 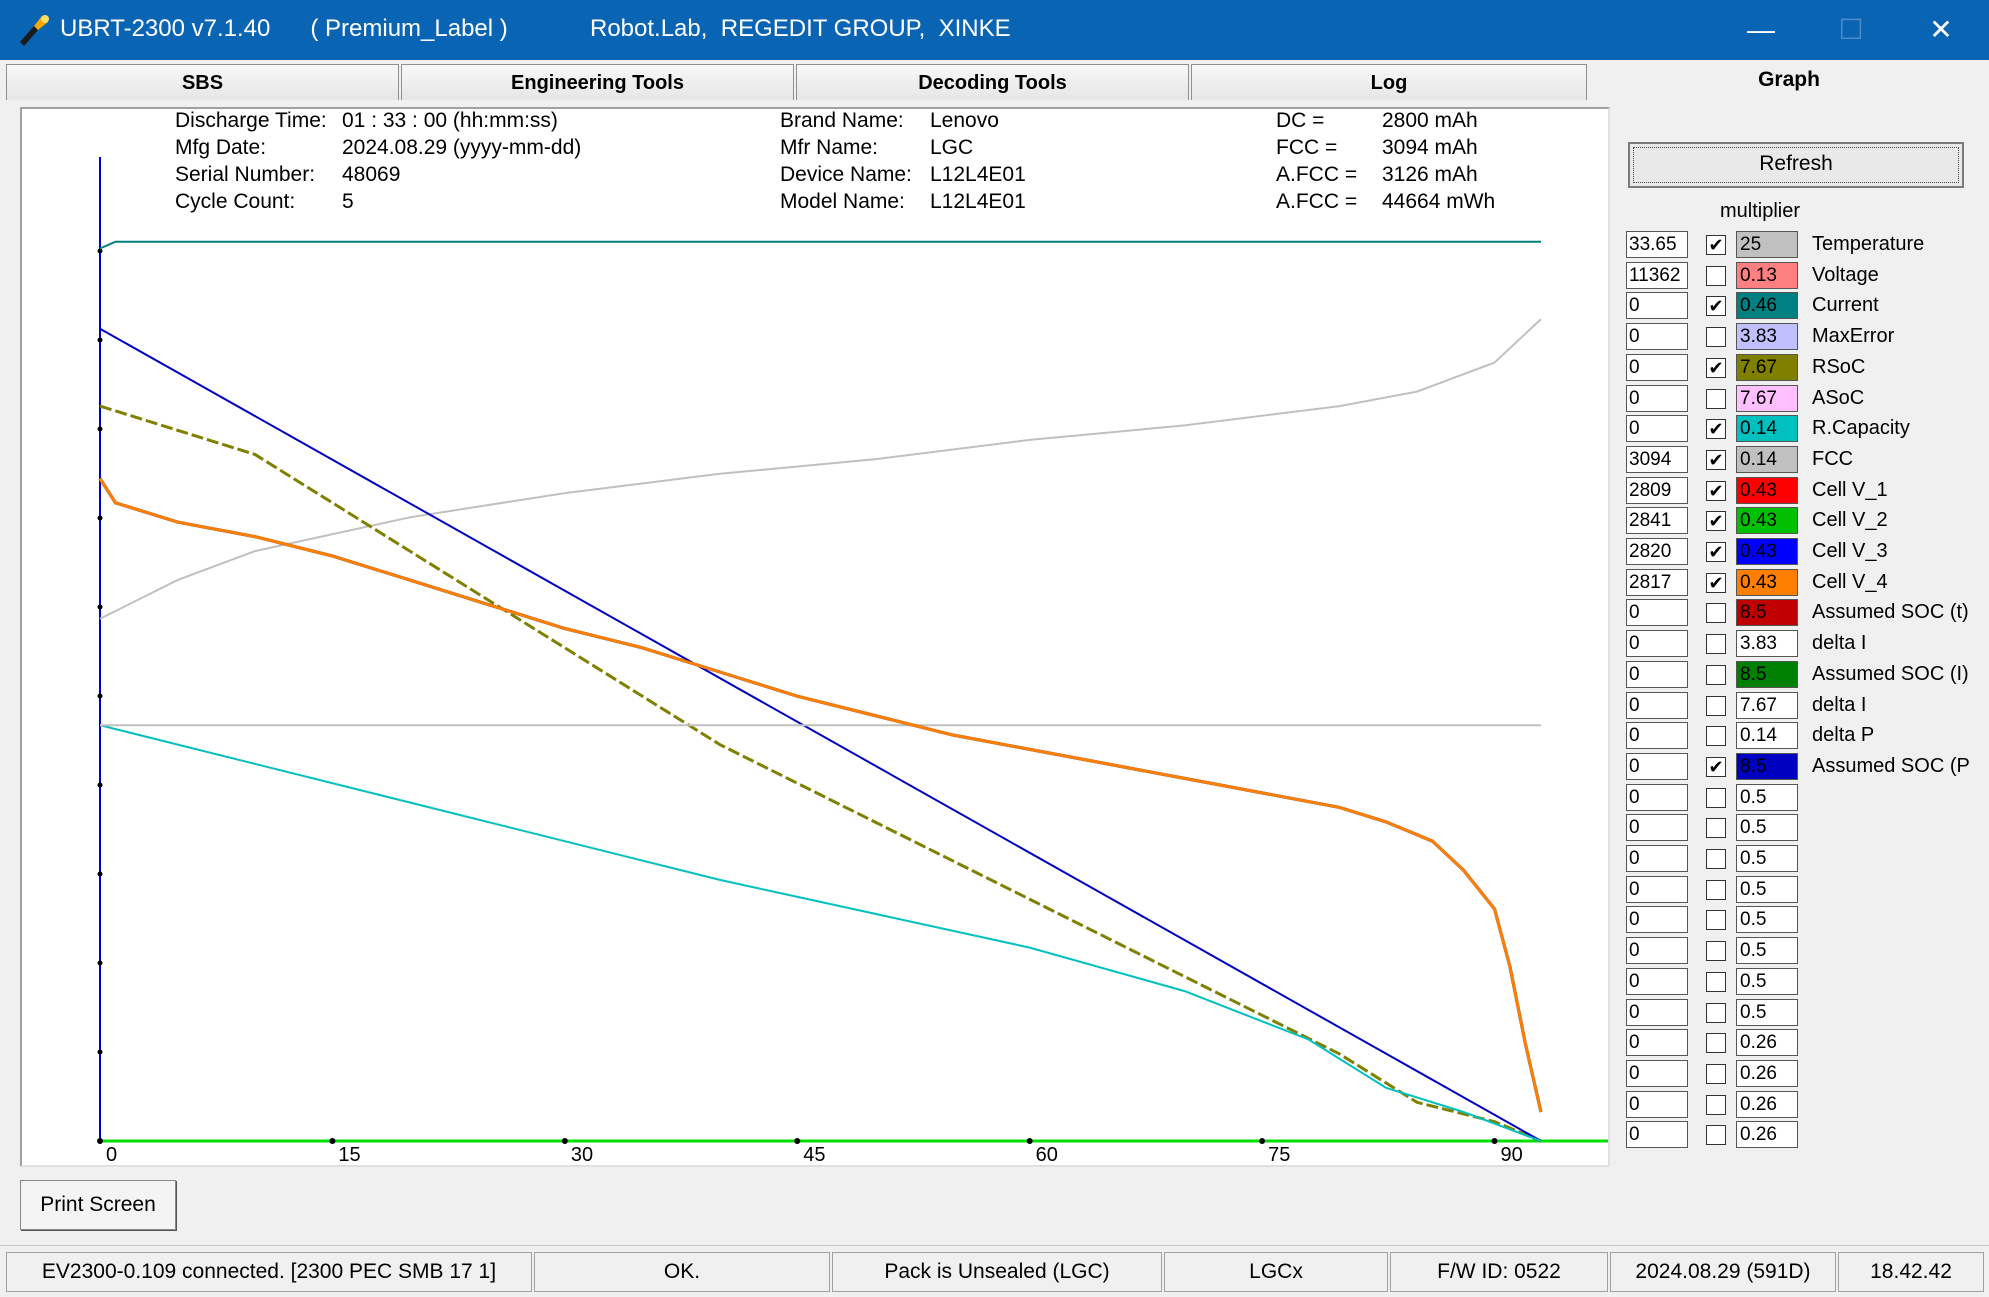 What do you see at coordinates (1657, 459) in the screenshot?
I see `series-value-field: 3094` at bounding box center [1657, 459].